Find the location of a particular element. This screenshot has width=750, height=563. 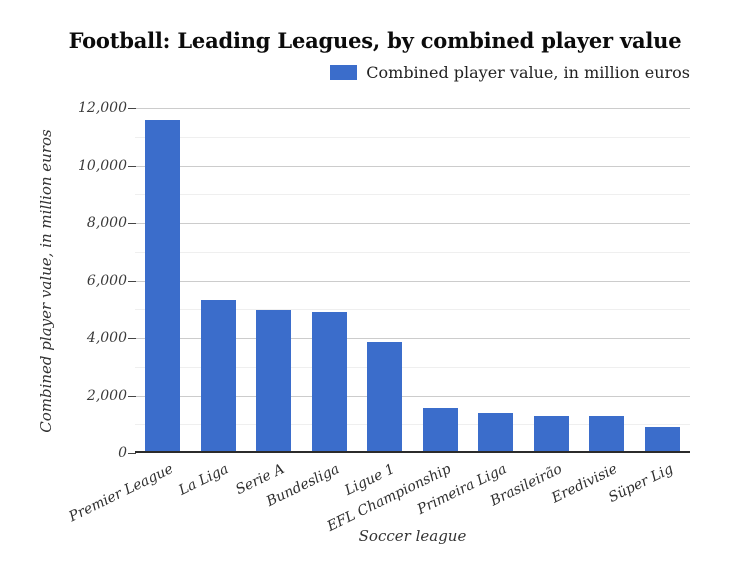

x-category-label: Premier League is located at coordinates (121, 493).